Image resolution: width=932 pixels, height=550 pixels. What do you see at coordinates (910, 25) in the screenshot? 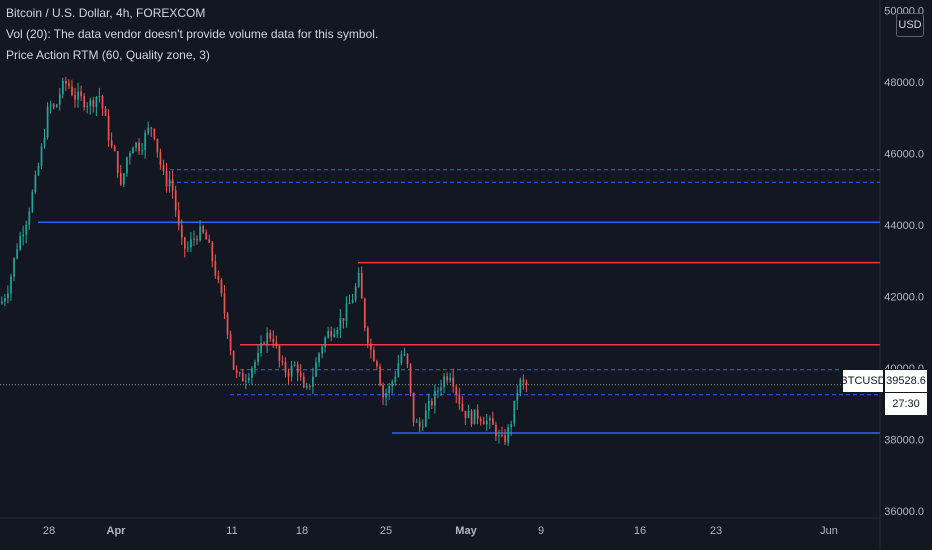
I see `currency-button: USD` at bounding box center [910, 25].